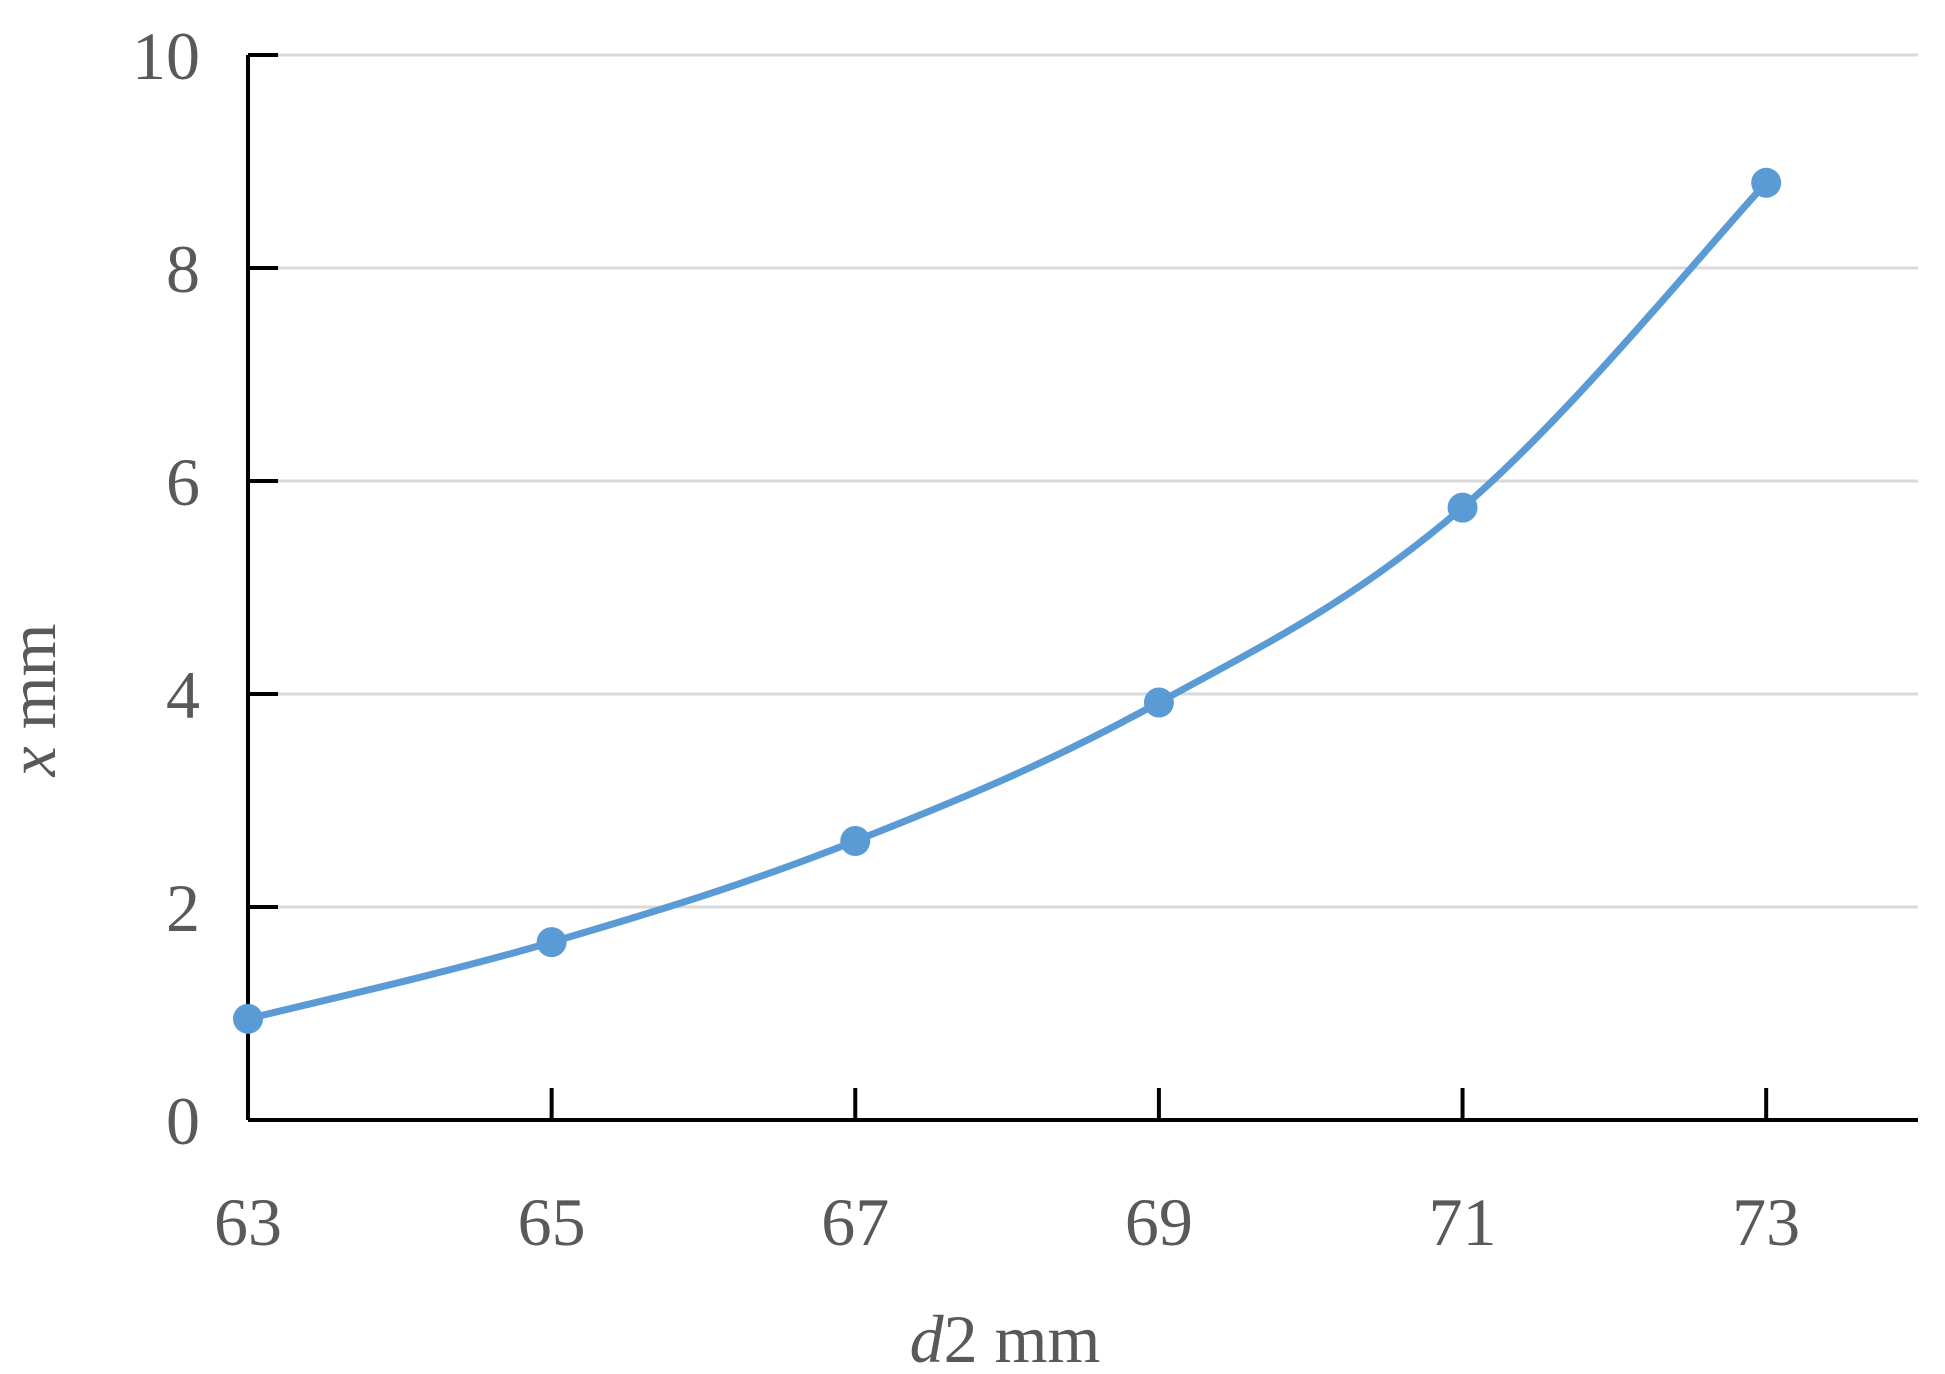  I want to click on y-tick-label: 4, so click(183, 695).